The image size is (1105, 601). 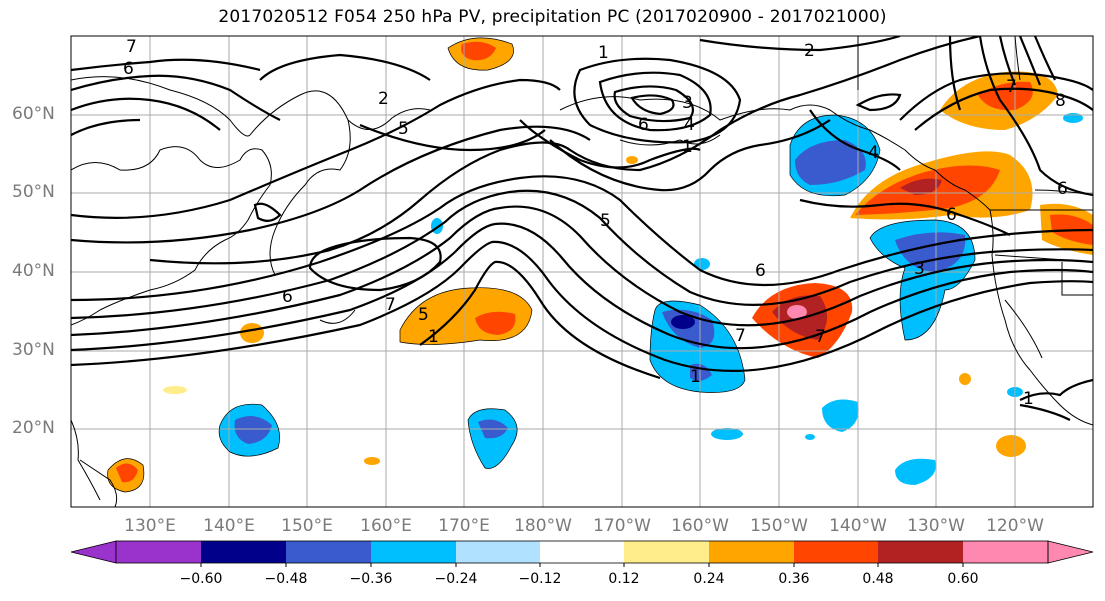 What do you see at coordinates (456, 579) in the screenshot?
I see `colorbar-tick-label: −0.24` at bounding box center [456, 579].